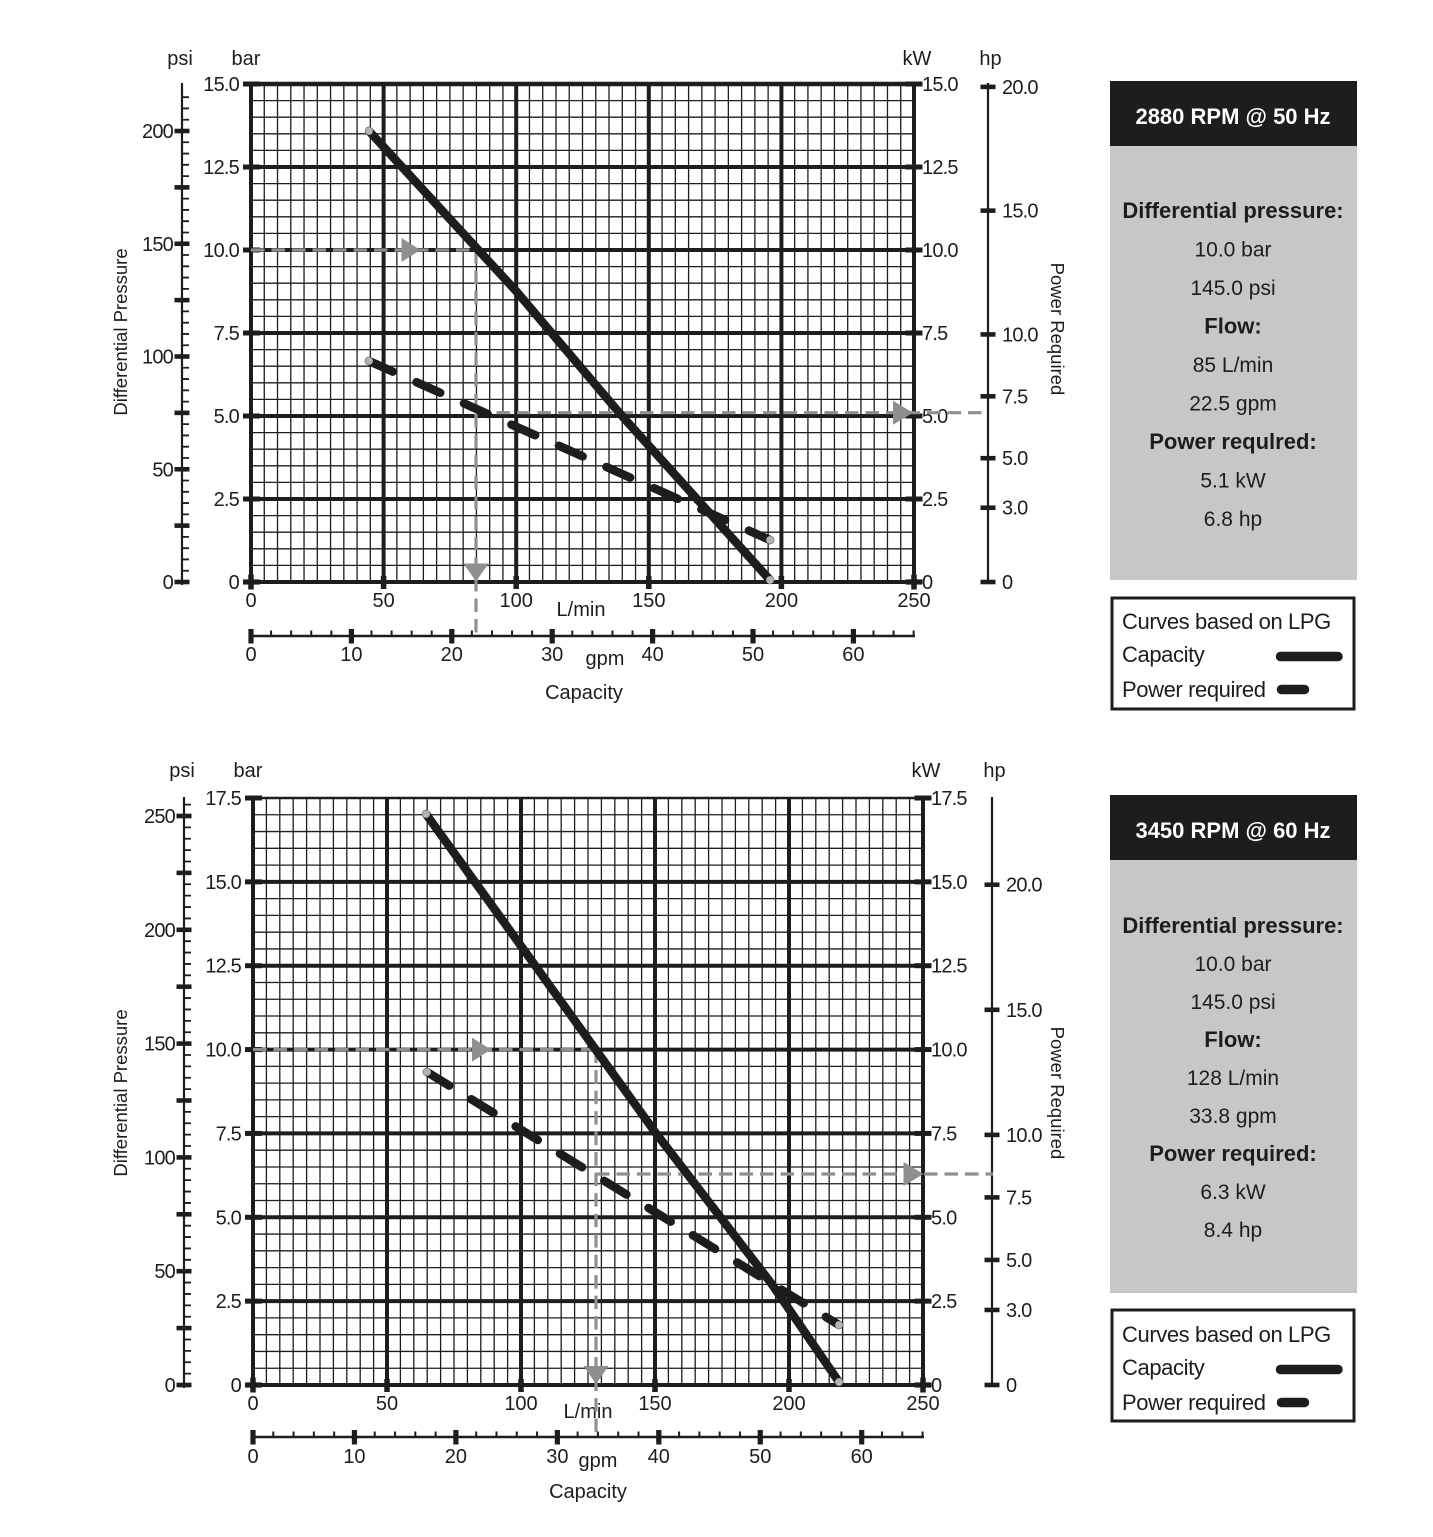  What do you see at coordinates (605, 659) in the screenshot?
I see `svg-text: gpm` at bounding box center [605, 659].